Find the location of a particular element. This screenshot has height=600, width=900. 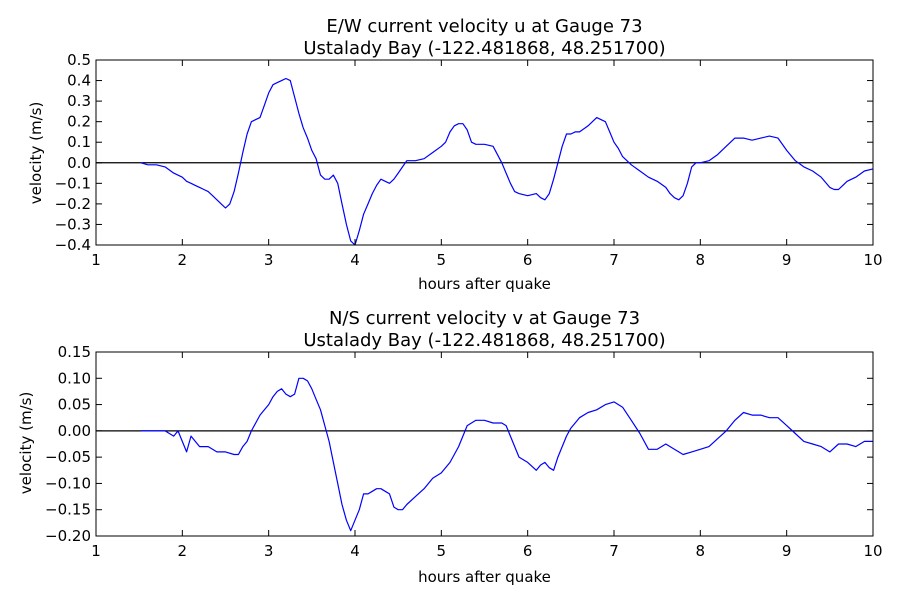

chart-title: E/W current velocity u at Gauge 73 is located at coordinates (484, 26).